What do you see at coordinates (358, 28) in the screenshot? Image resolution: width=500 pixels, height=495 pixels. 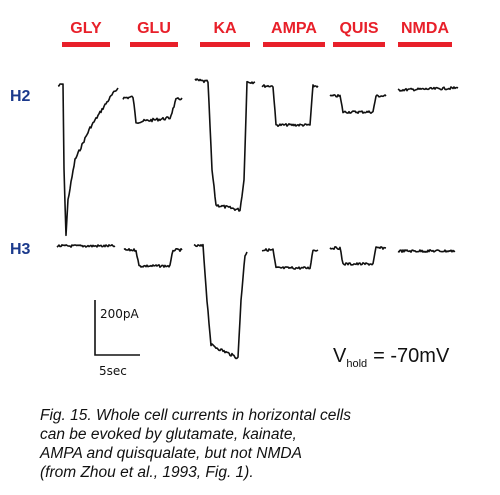 I see `agonist-label: QUIS` at bounding box center [358, 28].